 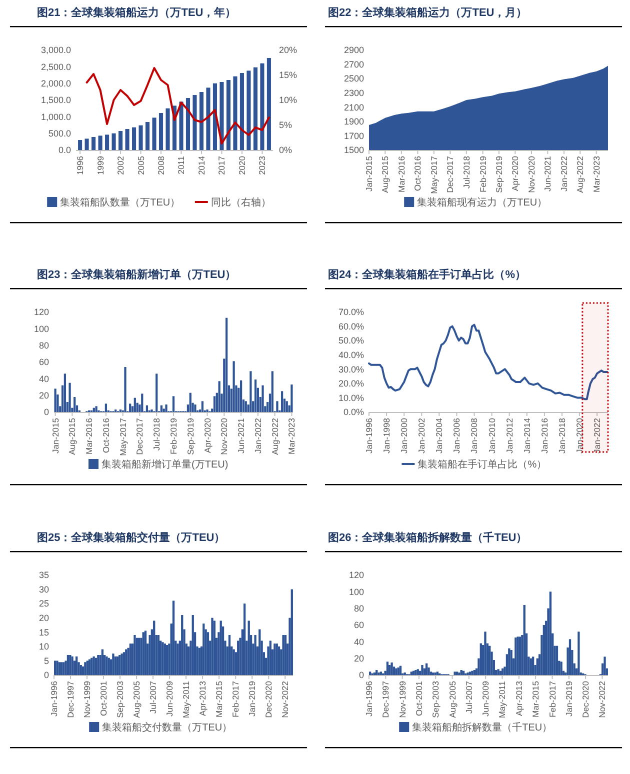 What do you see at coordinates (207, 435) in the screenshot?
I see `x-tick-label: Apr-2020` at bounding box center [207, 435].